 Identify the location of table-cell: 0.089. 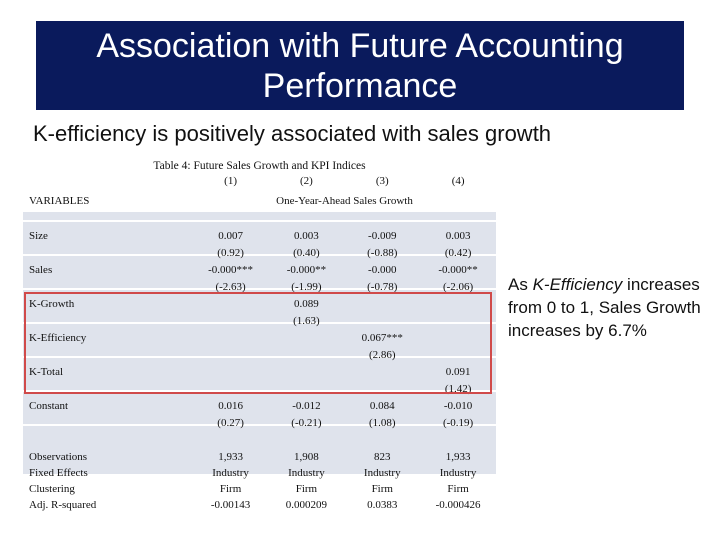
(306, 304).